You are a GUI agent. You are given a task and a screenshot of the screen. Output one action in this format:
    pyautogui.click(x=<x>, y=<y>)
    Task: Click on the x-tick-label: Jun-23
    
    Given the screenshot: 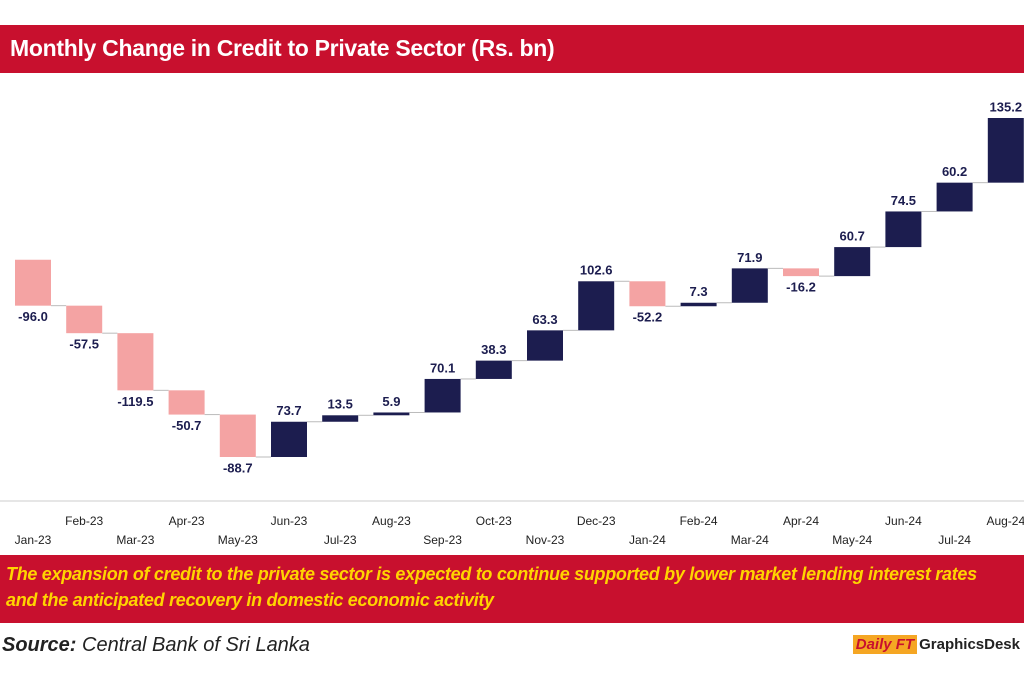 What is the action you would take?
    pyautogui.click(x=289, y=521)
    